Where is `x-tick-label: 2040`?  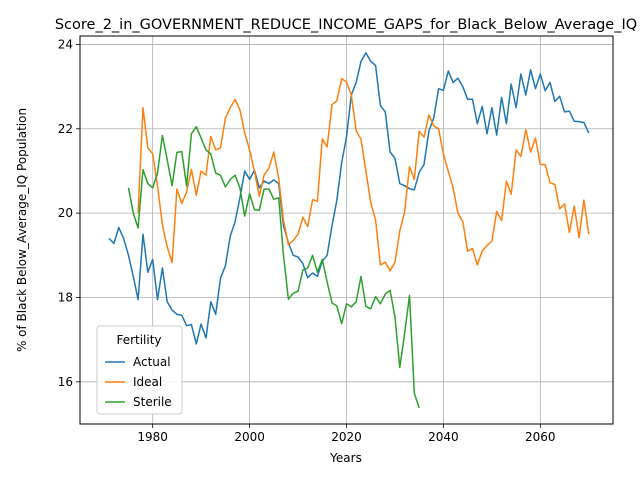
x-tick-label: 2040 is located at coordinates (443, 437).